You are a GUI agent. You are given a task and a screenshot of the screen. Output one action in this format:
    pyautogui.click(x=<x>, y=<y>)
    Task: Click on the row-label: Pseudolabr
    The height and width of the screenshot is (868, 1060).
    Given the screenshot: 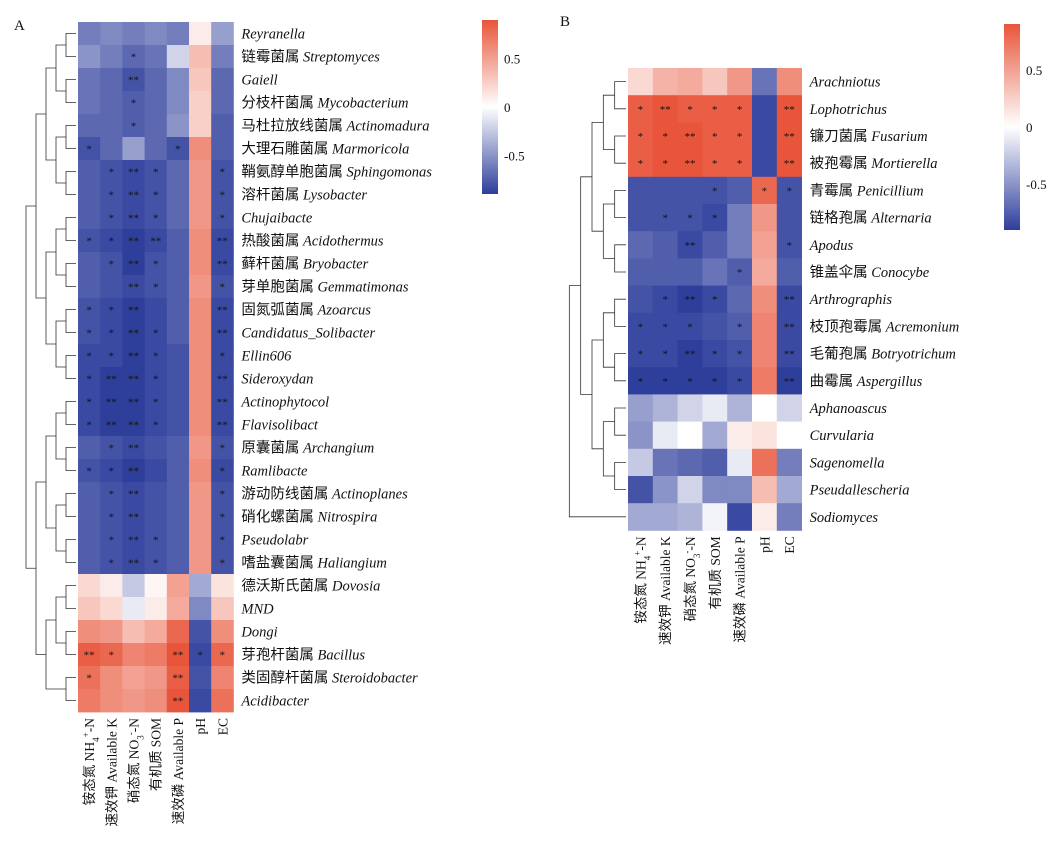 What is the action you would take?
    pyautogui.click(x=274, y=541)
    